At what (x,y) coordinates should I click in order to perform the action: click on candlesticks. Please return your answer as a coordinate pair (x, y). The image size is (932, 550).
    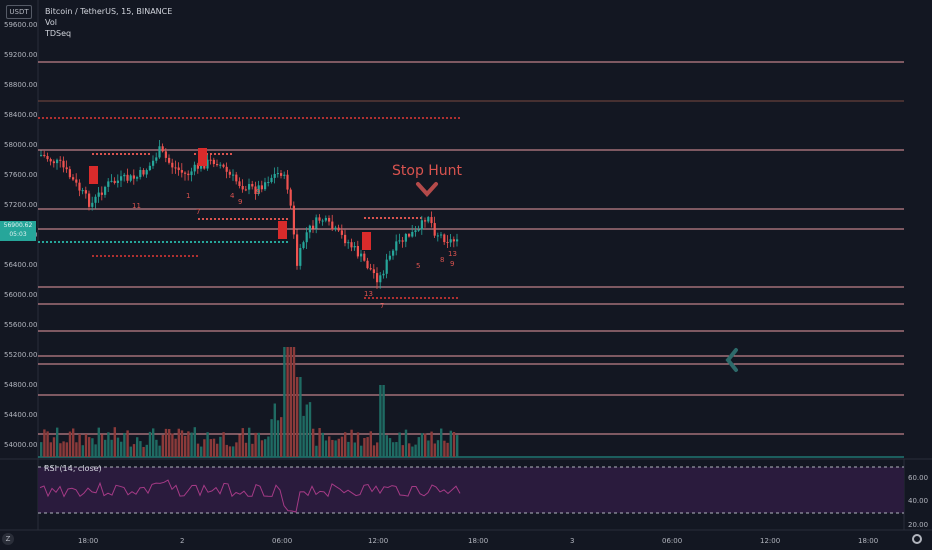
    Looking at the image, I should click on (249, 214).